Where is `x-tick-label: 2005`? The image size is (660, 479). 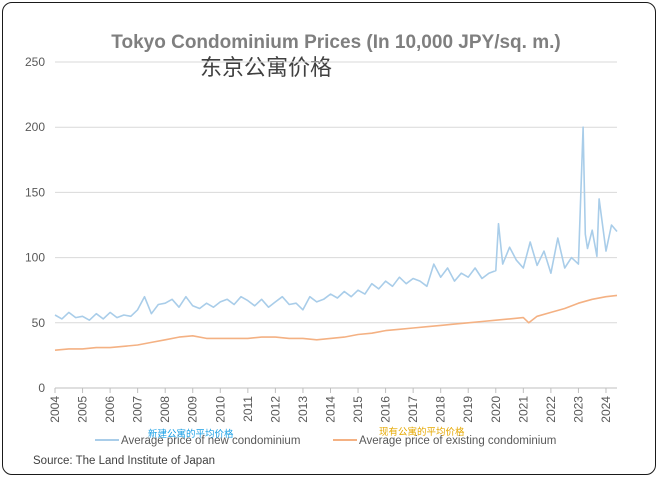
x-tick-label: 2005 is located at coordinates (83, 409).